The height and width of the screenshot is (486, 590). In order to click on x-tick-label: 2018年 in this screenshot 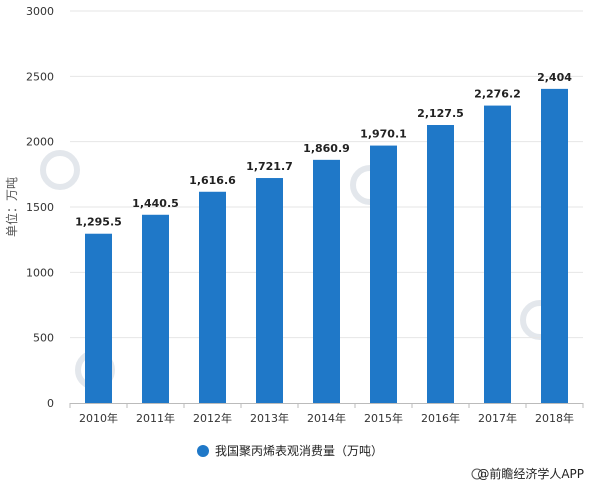, I will do `click(554, 418)`.